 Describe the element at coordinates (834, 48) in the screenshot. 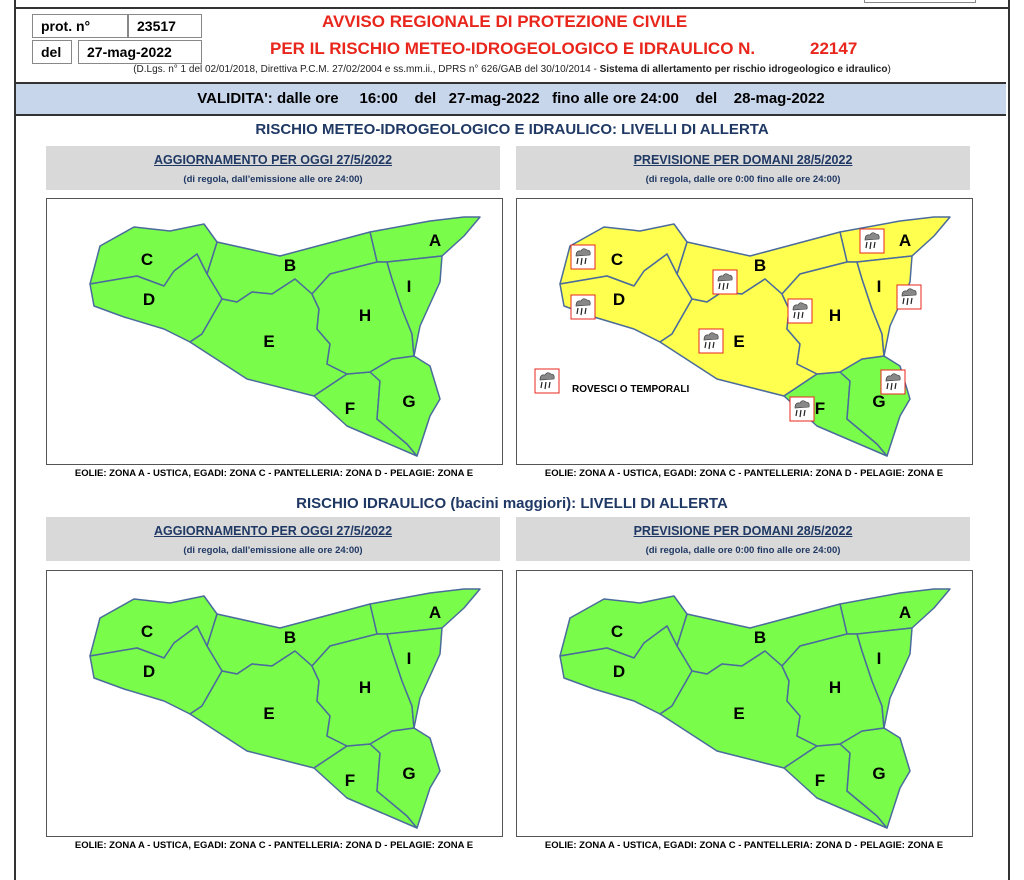

I see `bulletin-number: 22147` at that location.